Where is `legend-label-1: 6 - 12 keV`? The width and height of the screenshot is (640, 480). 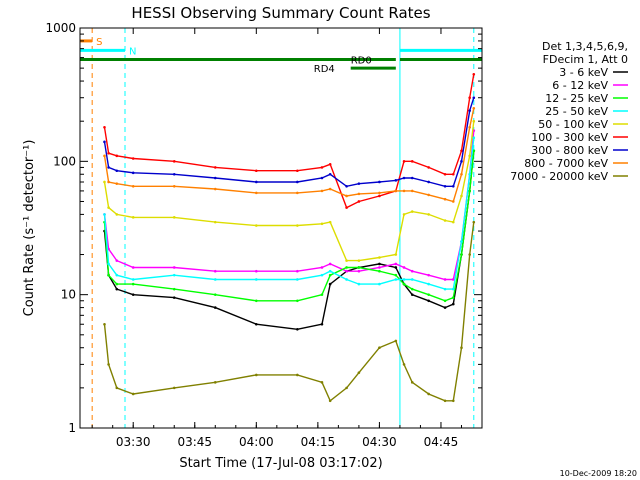
legend-label-1: 6 - 12 keV is located at coordinates (580, 85).